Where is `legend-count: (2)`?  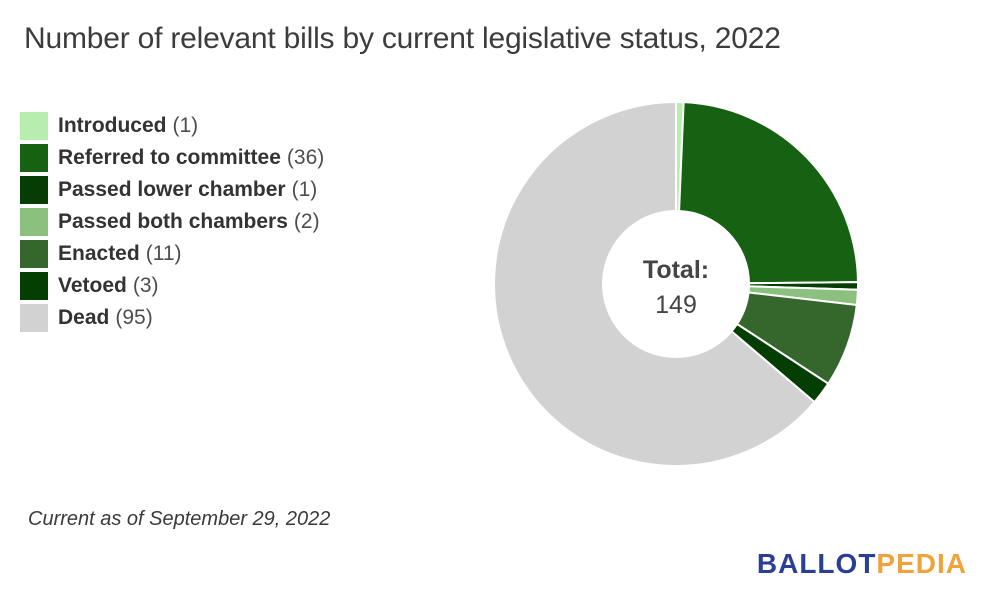 legend-count: (2) is located at coordinates (306, 221).